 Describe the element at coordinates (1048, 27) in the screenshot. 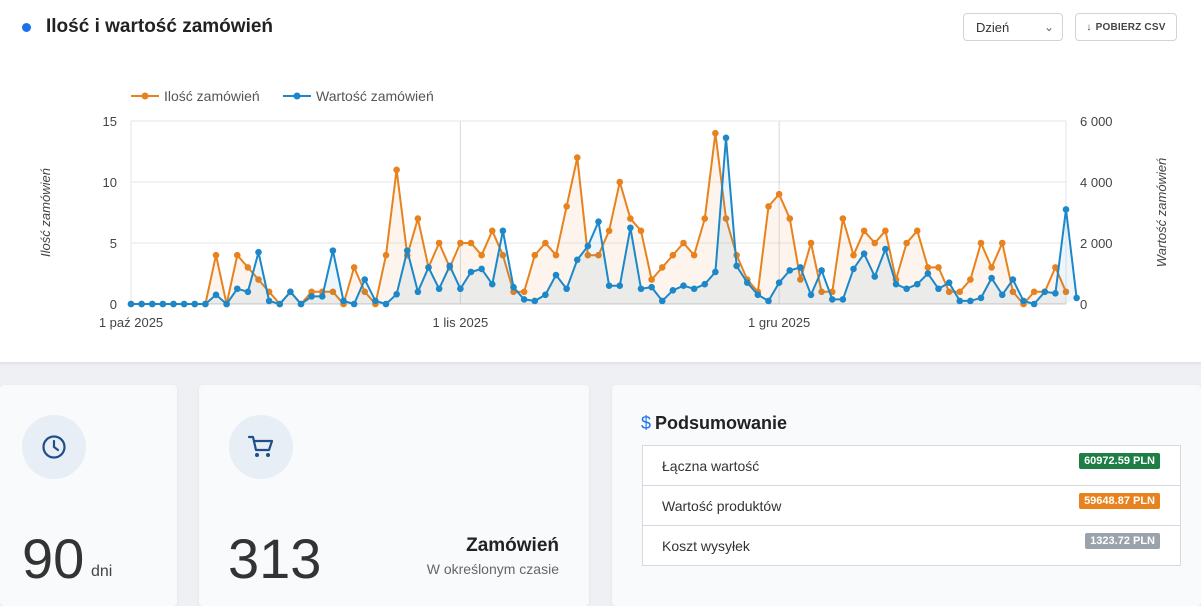

I see `chevron-down-icon: ⌄` at that location.